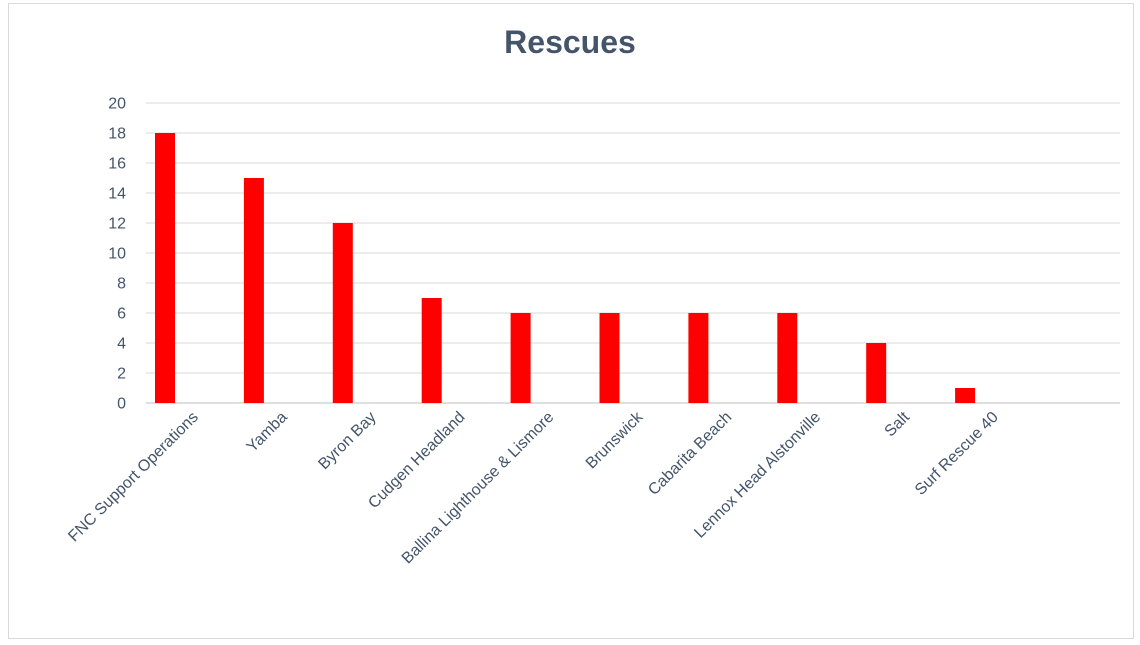  I want to click on y-tick-label: 4, so click(121, 344).